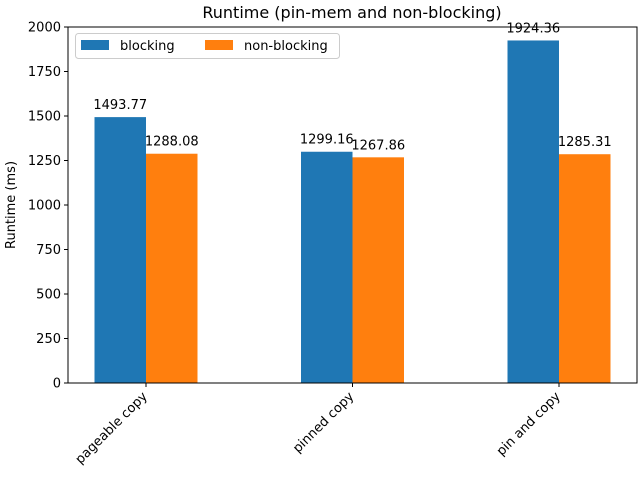  What do you see at coordinates (44, 161) in the screenshot?
I see `y-tick-label: 1250` at bounding box center [44, 161].